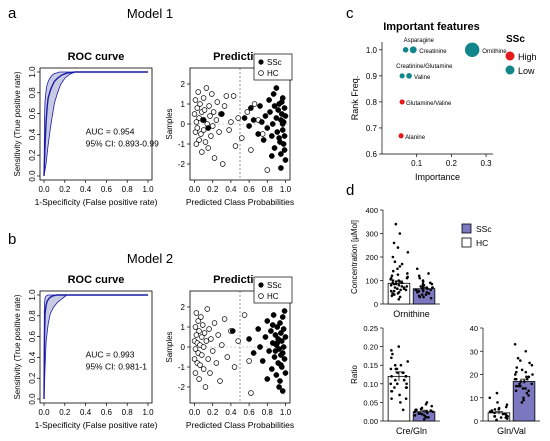 The height and width of the screenshot is (441, 550). Describe the element at coordinates (411, 314) in the screenshot. I see `x-axis-label: Ornithine` at that location.